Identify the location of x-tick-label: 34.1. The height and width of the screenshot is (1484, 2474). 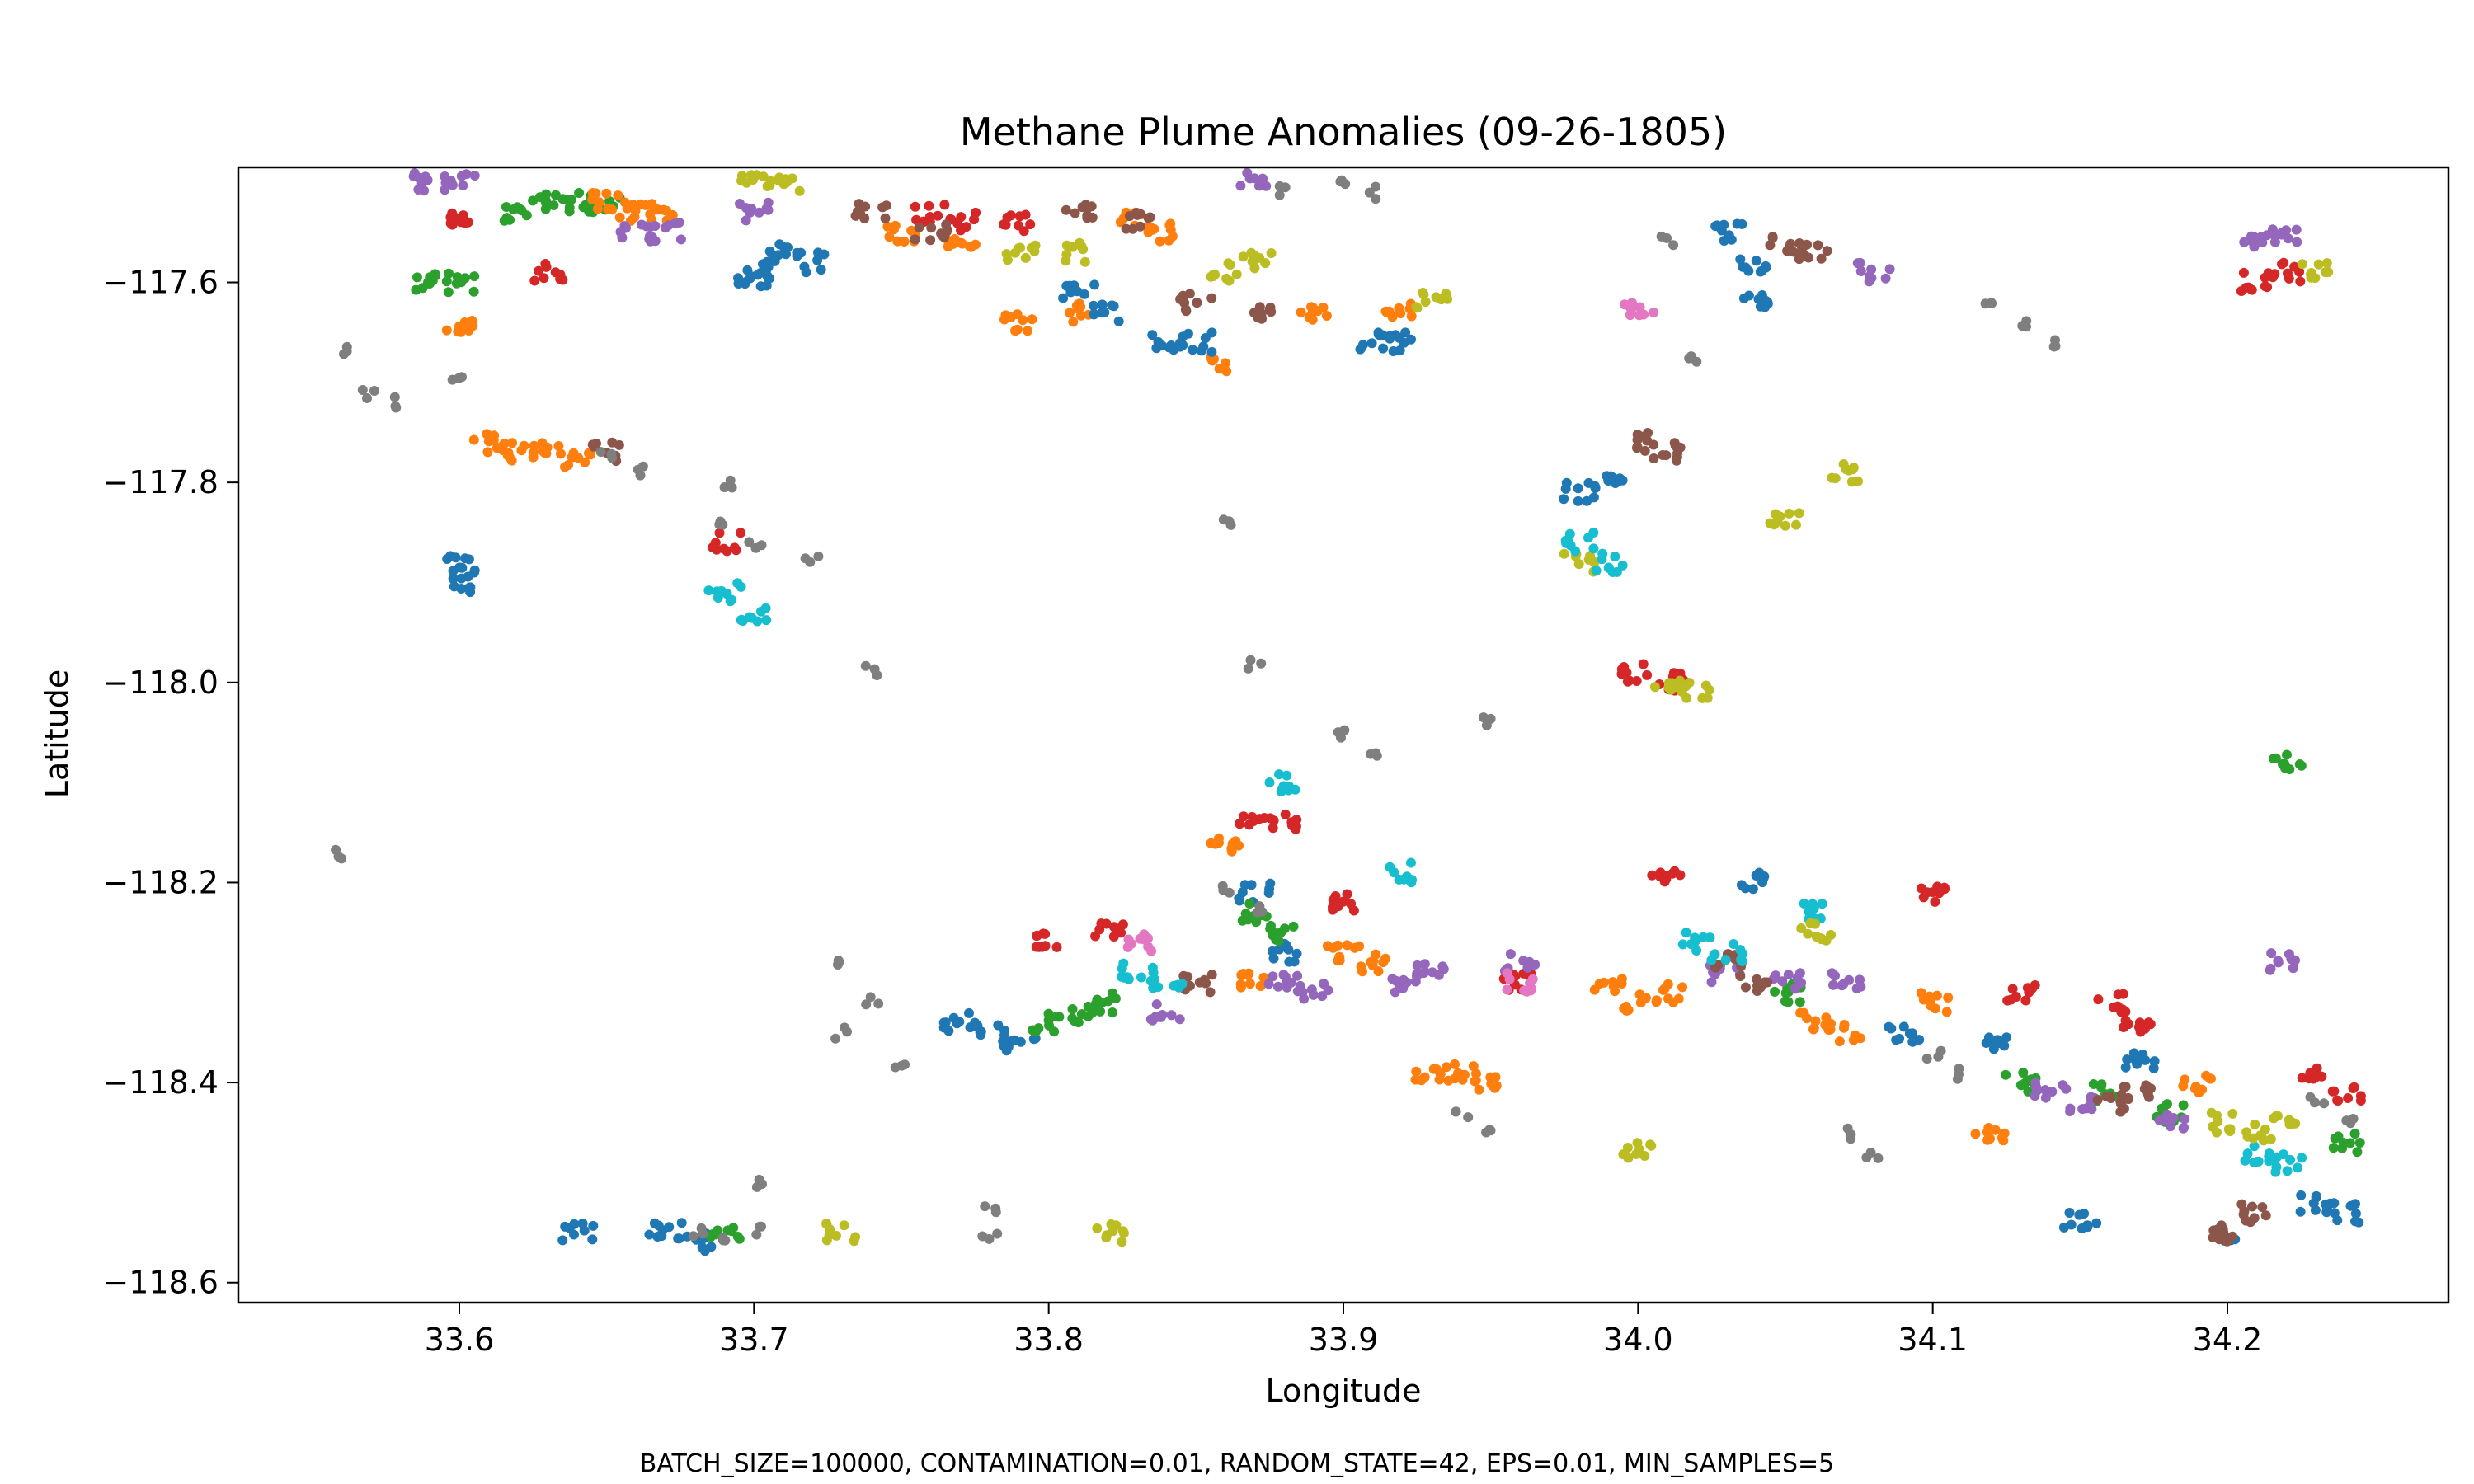
(1933, 1340).